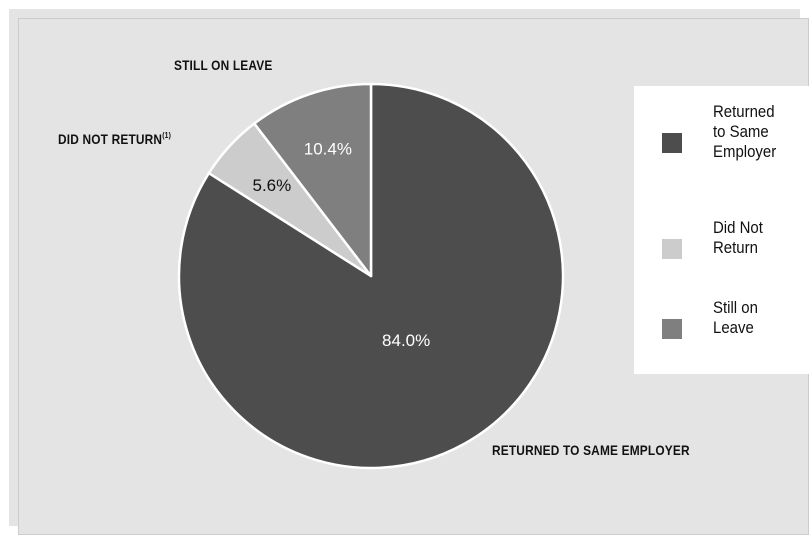 The width and height of the screenshot is (809, 544). I want to click on pie-value-label-returned-to-same-employer: 84.0%, so click(406, 340).